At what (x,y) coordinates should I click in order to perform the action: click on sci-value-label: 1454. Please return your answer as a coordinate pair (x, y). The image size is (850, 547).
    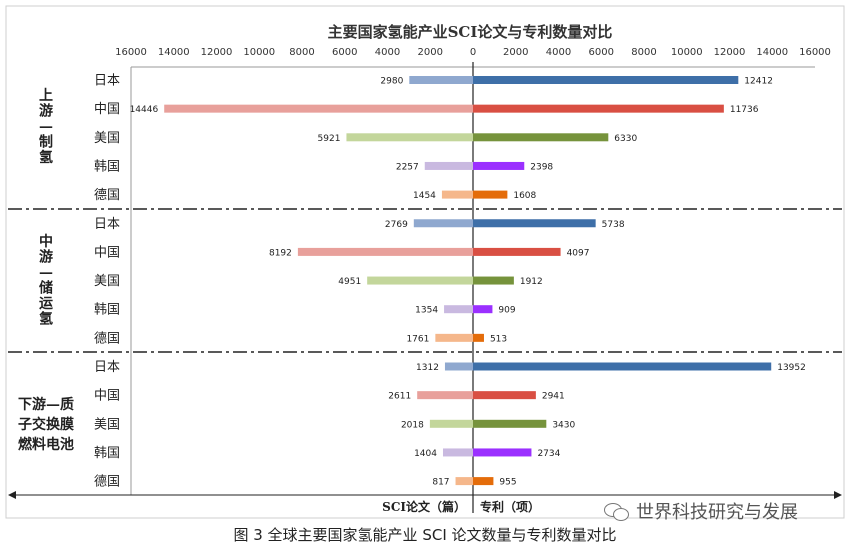
    Looking at the image, I should click on (424, 196).